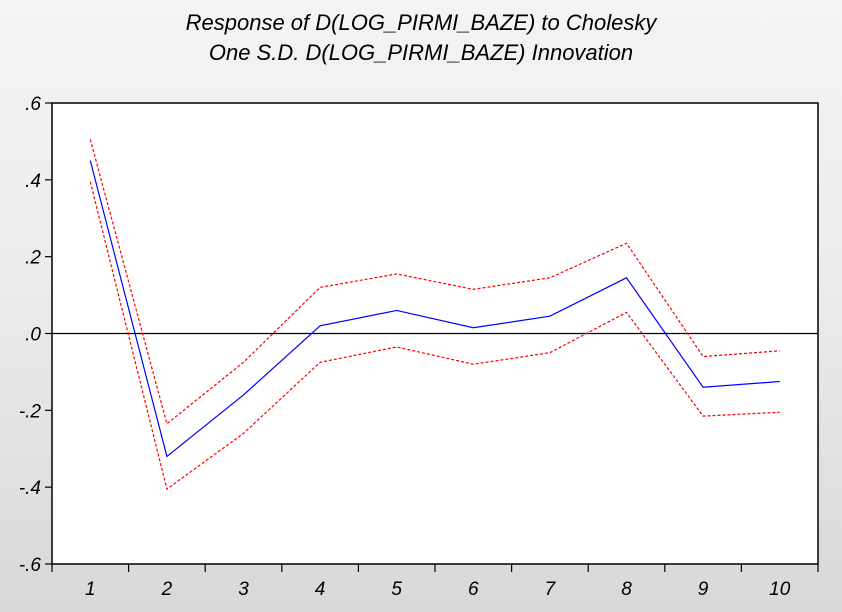 Image resolution: width=842 pixels, height=612 pixels. What do you see at coordinates (435, 582) in the screenshot?
I see `x-axis: 1 2 3 4 5 6 7 8 9 10` at bounding box center [435, 582].